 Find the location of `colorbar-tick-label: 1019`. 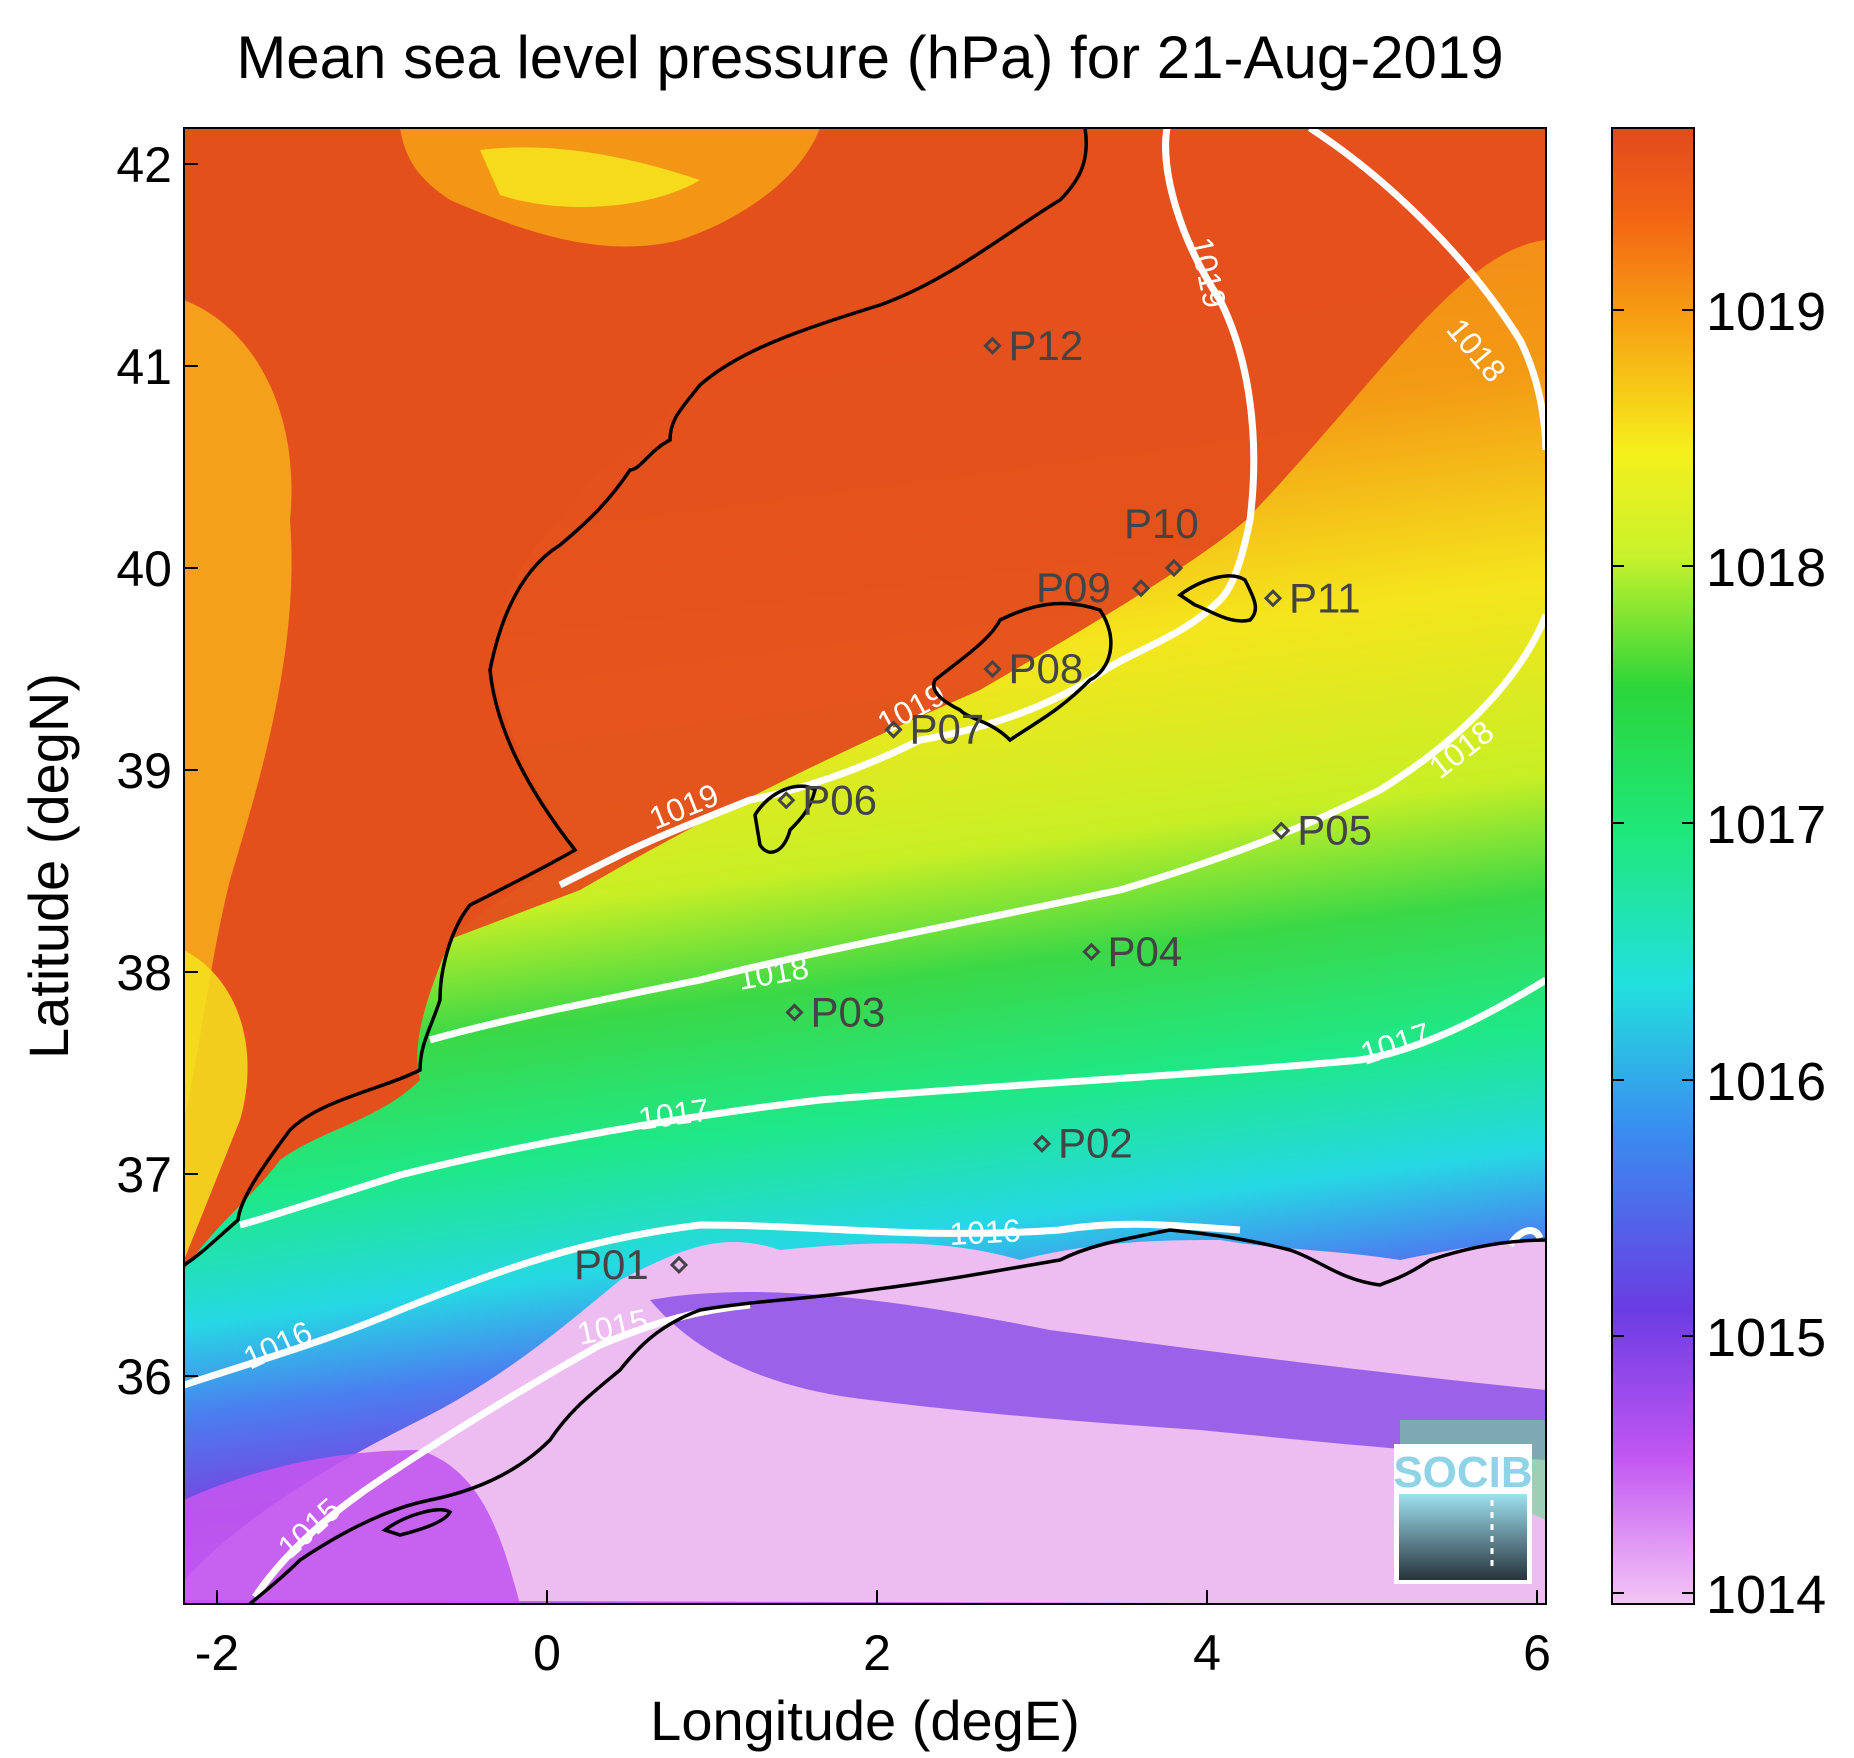

colorbar-tick-label: 1019 is located at coordinates (1766, 312).